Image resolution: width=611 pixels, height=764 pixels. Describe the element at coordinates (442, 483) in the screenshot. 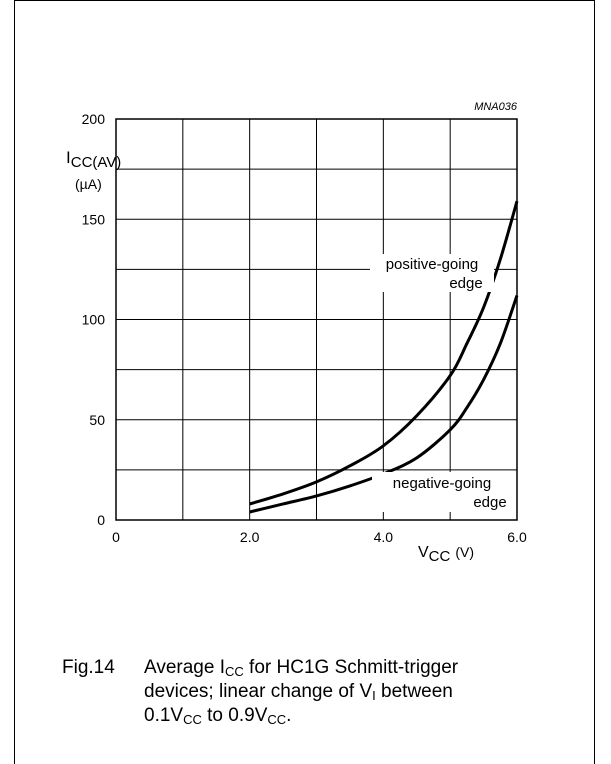

I see `svg-text: negative-going` at that location.